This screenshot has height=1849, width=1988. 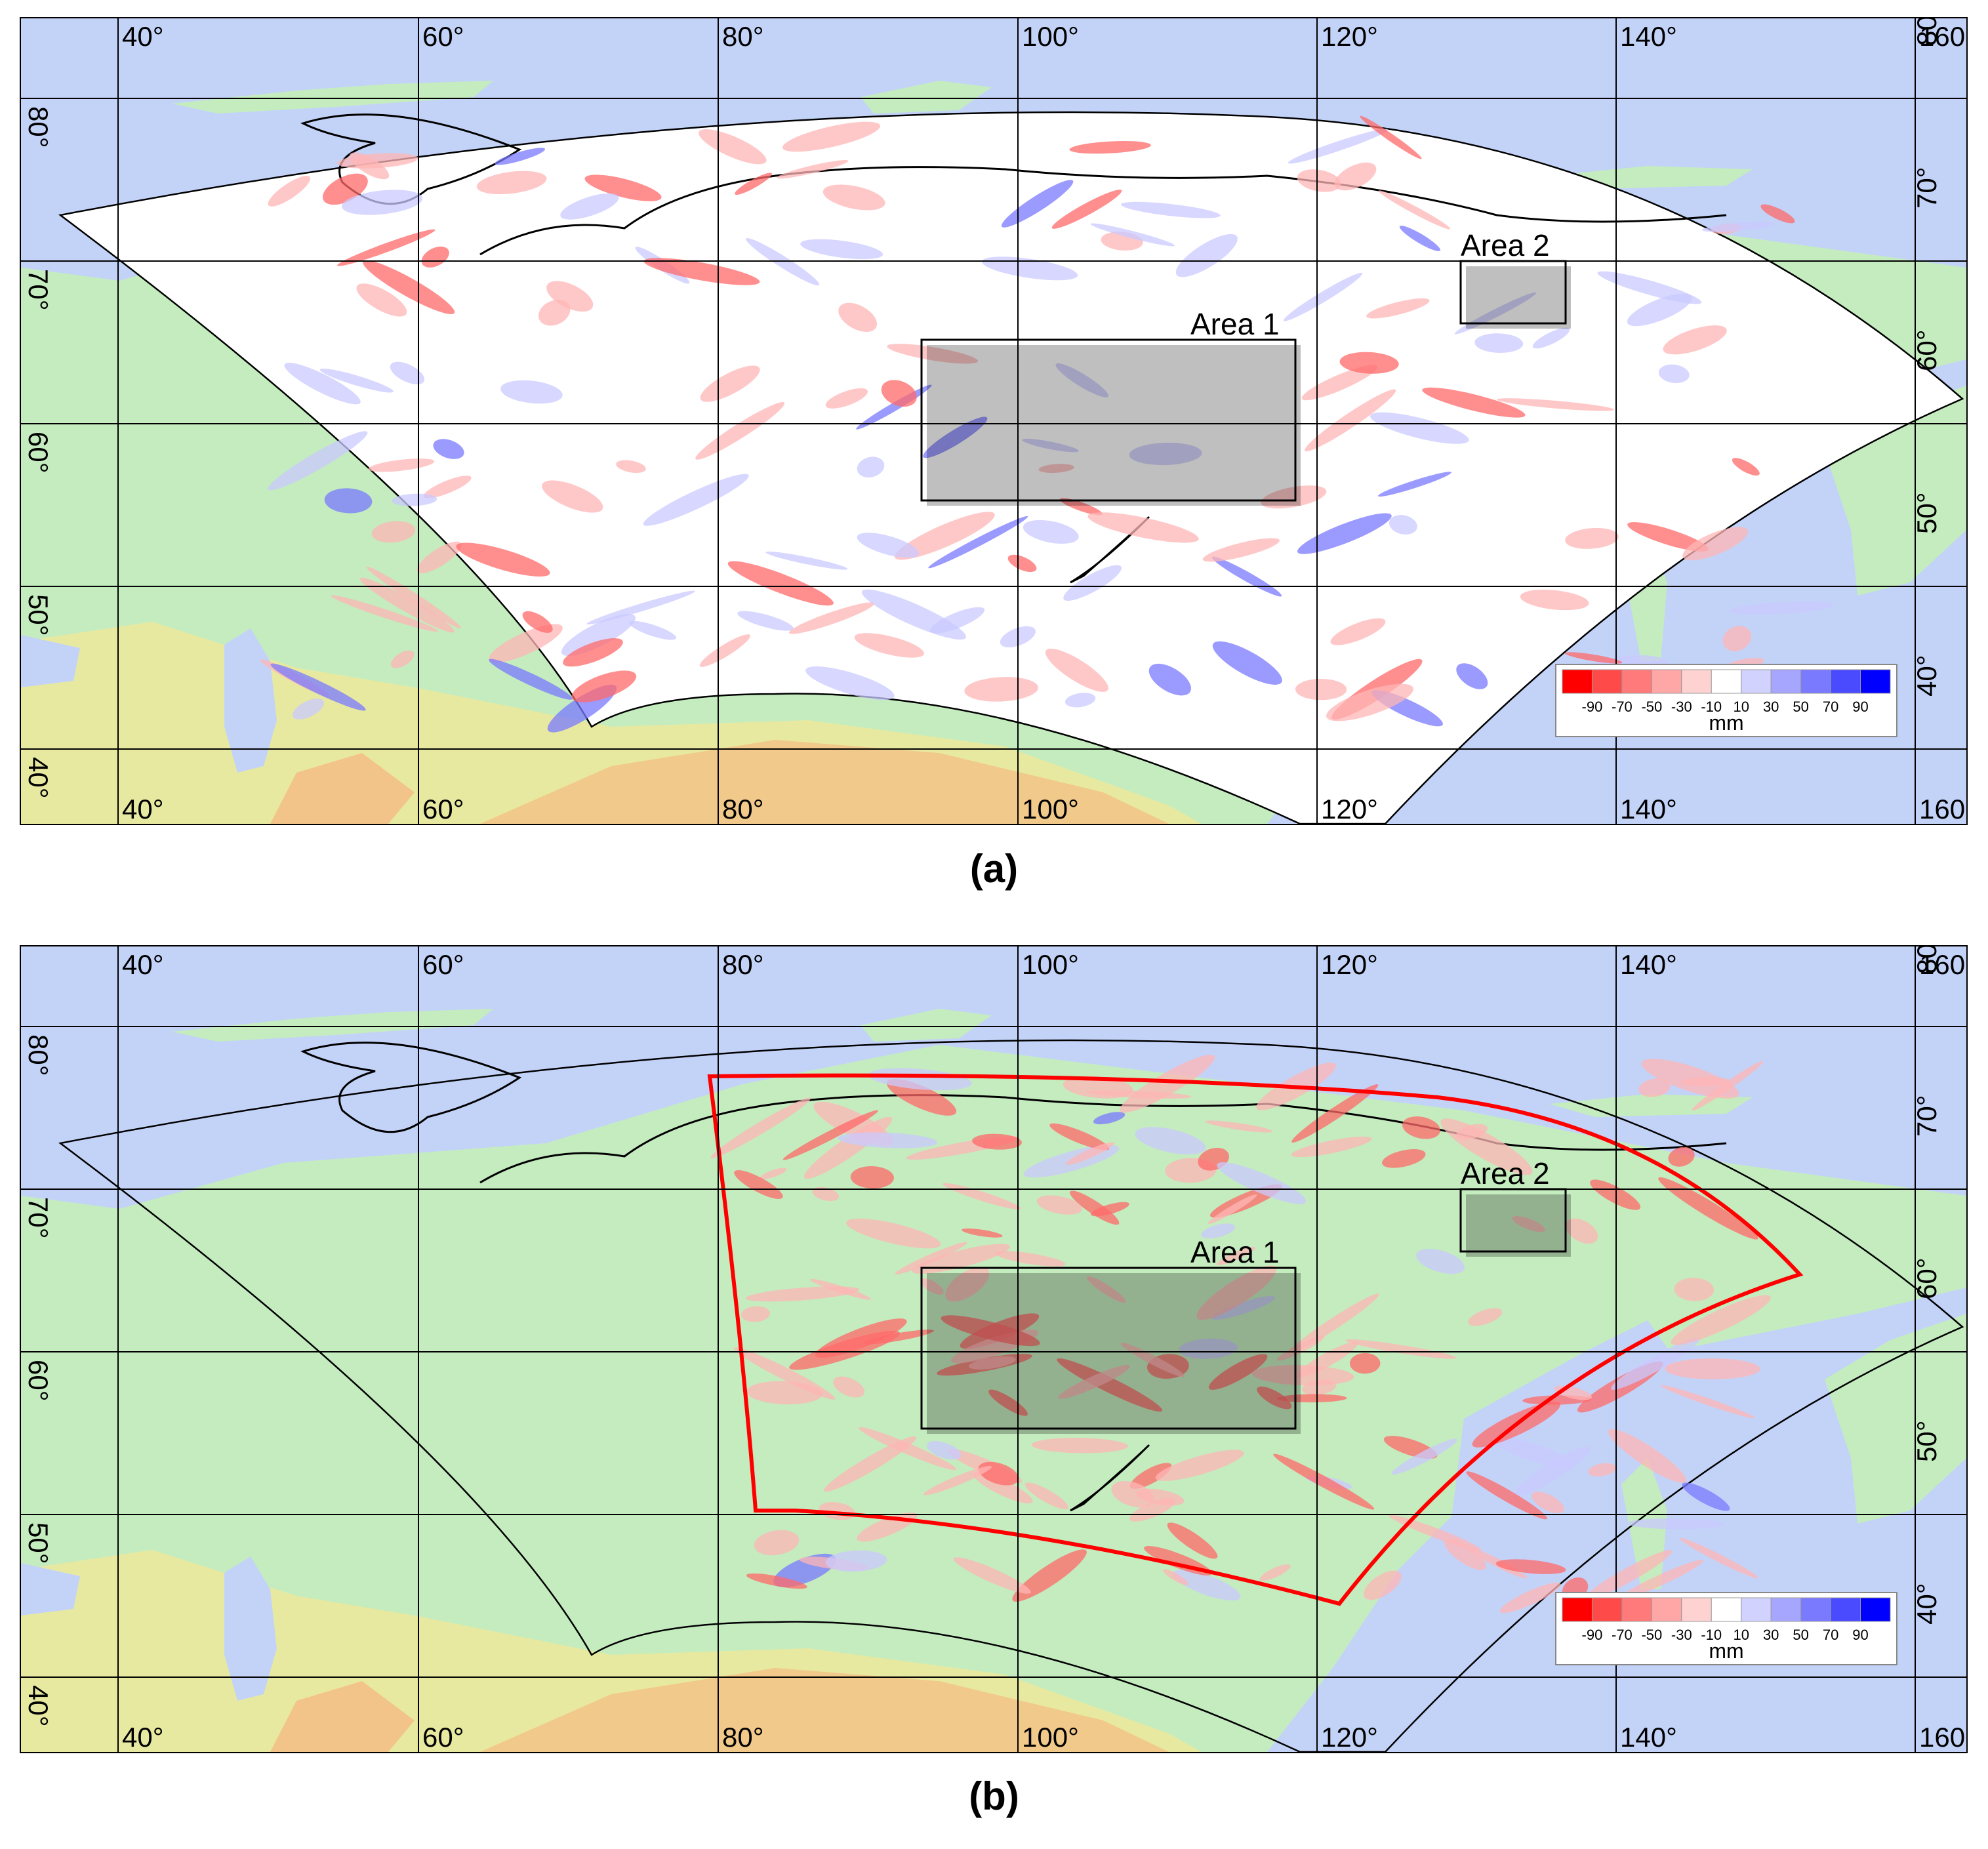 What do you see at coordinates (1592, 707) in the screenshot?
I see `colorbar-tick-label: -90` at bounding box center [1592, 707].